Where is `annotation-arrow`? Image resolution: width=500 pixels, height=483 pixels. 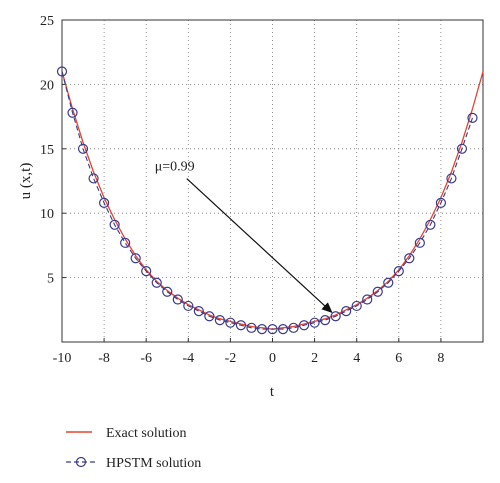 annotation-arrow is located at coordinates (259, 246).